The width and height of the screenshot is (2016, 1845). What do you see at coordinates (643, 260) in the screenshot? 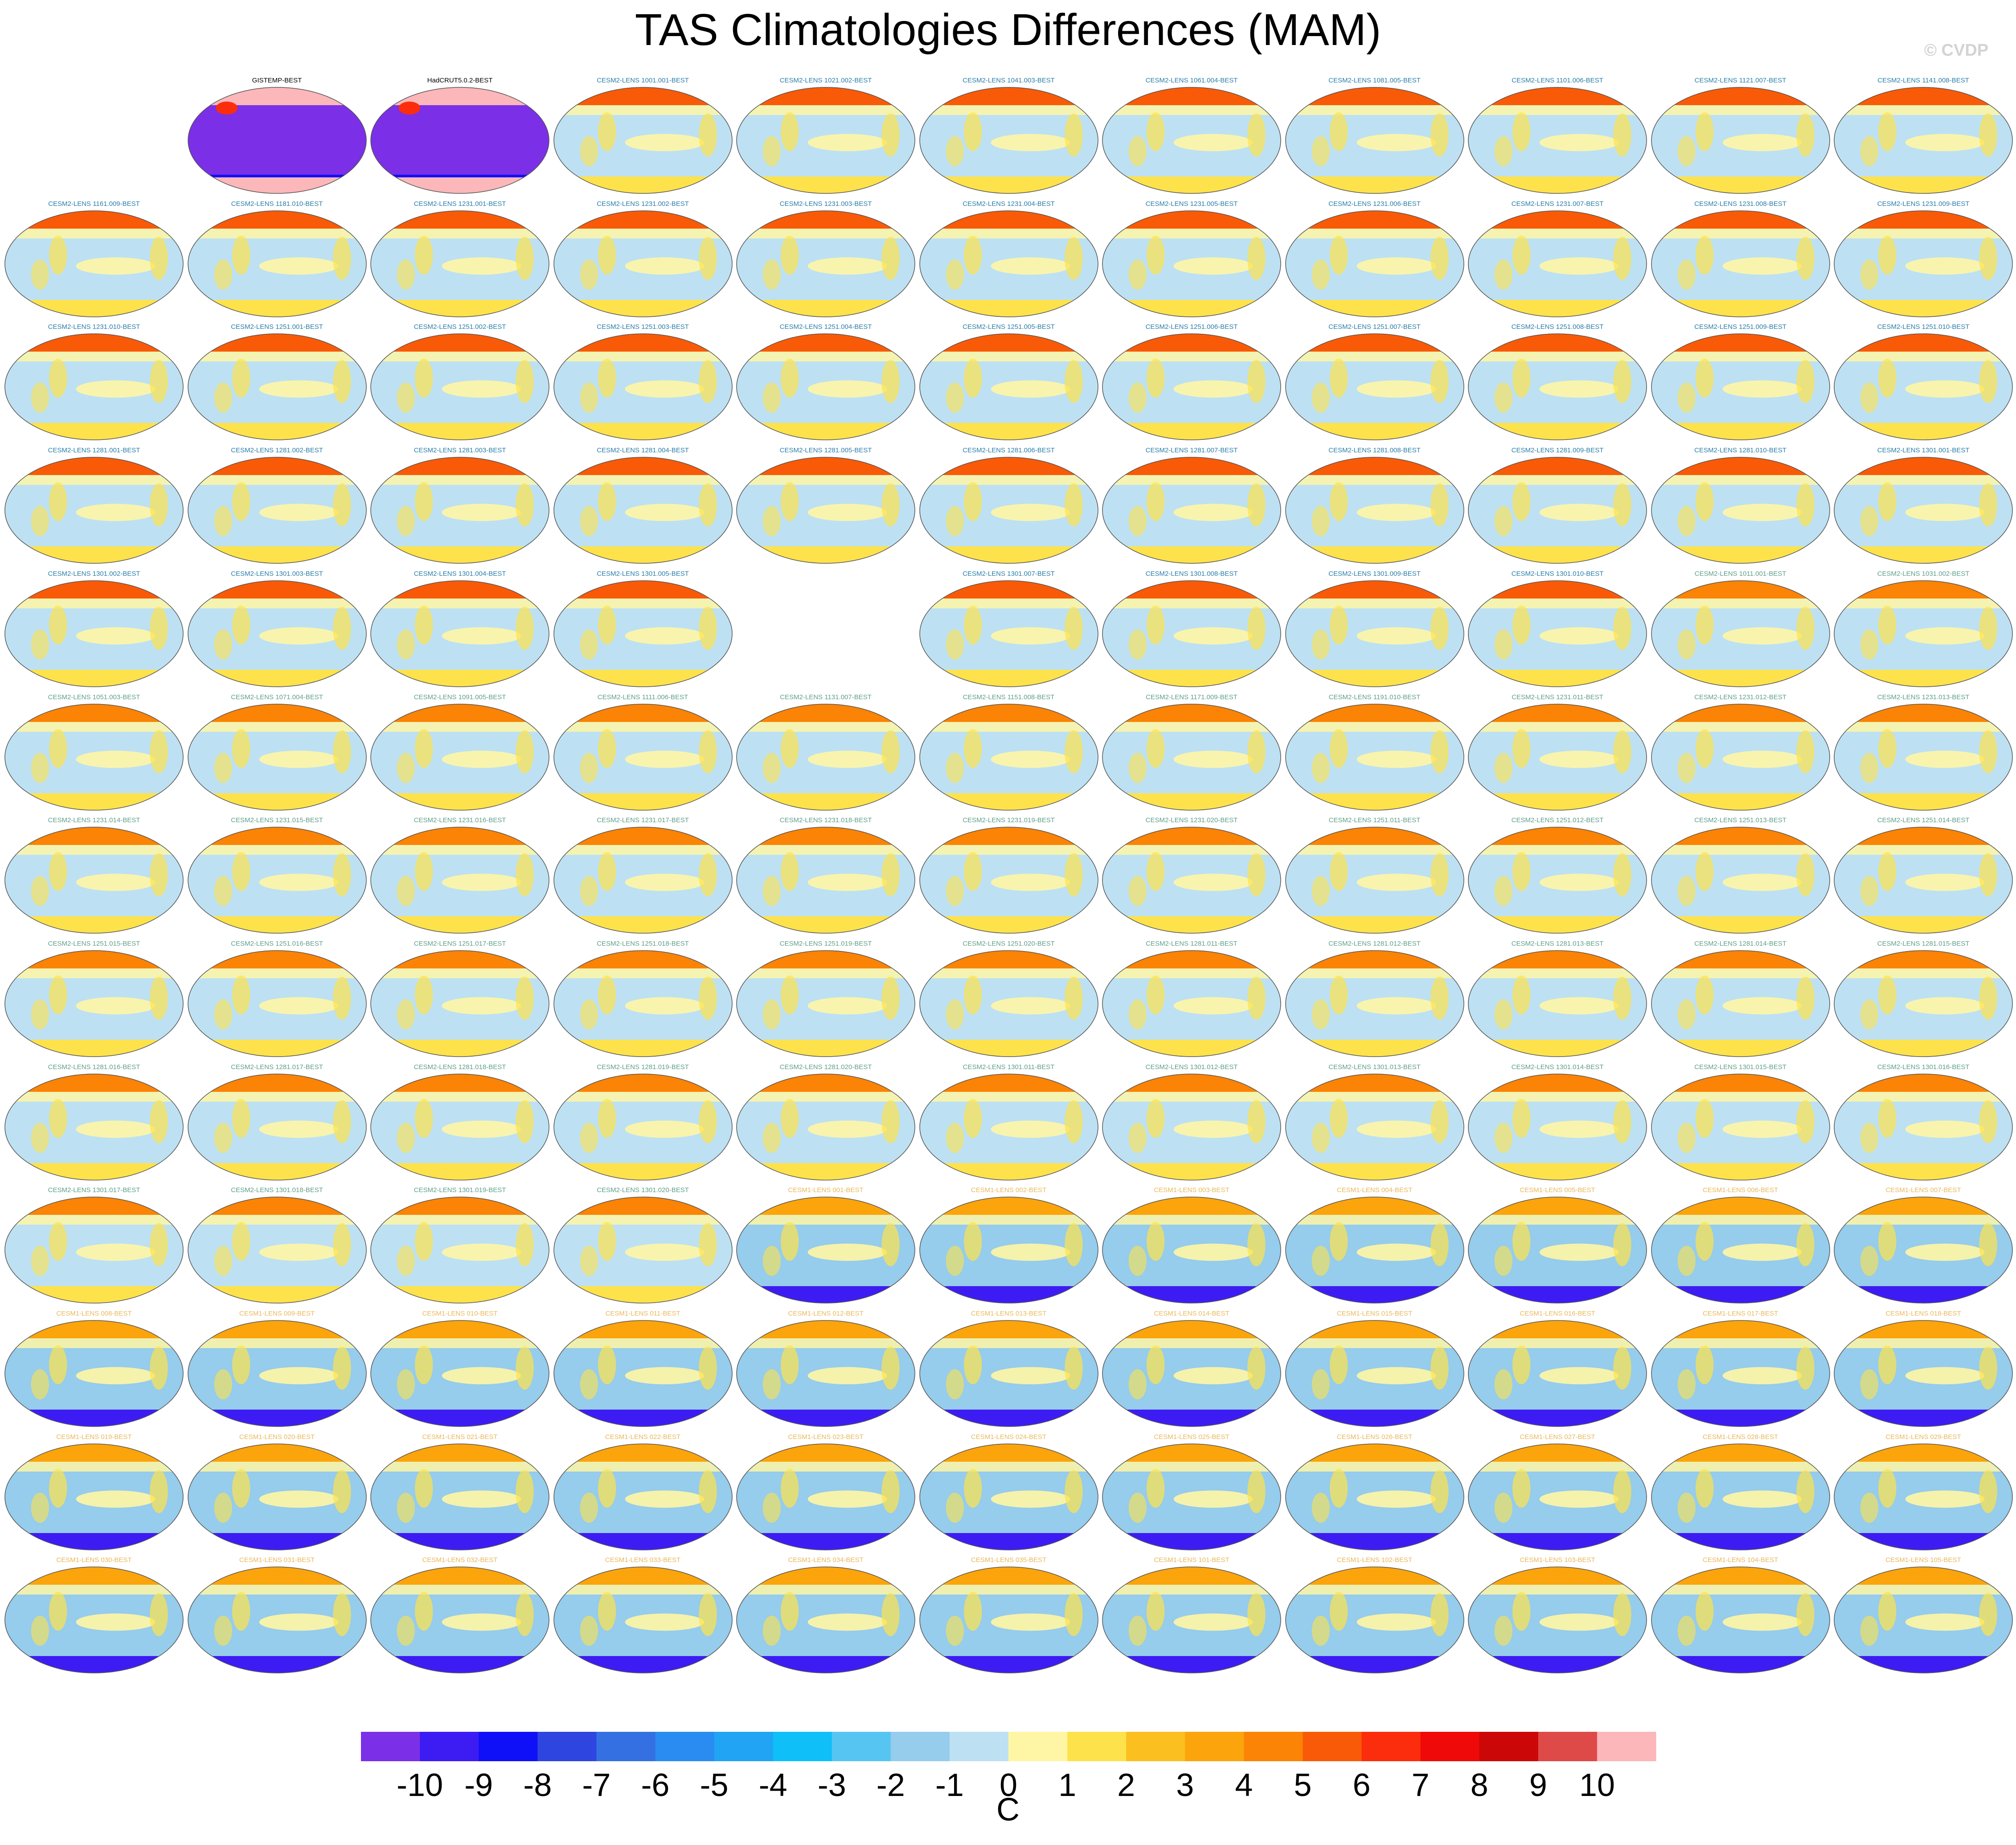
I see `map-panel: CESM2-LENS 1231.002-BEST` at bounding box center [643, 260].